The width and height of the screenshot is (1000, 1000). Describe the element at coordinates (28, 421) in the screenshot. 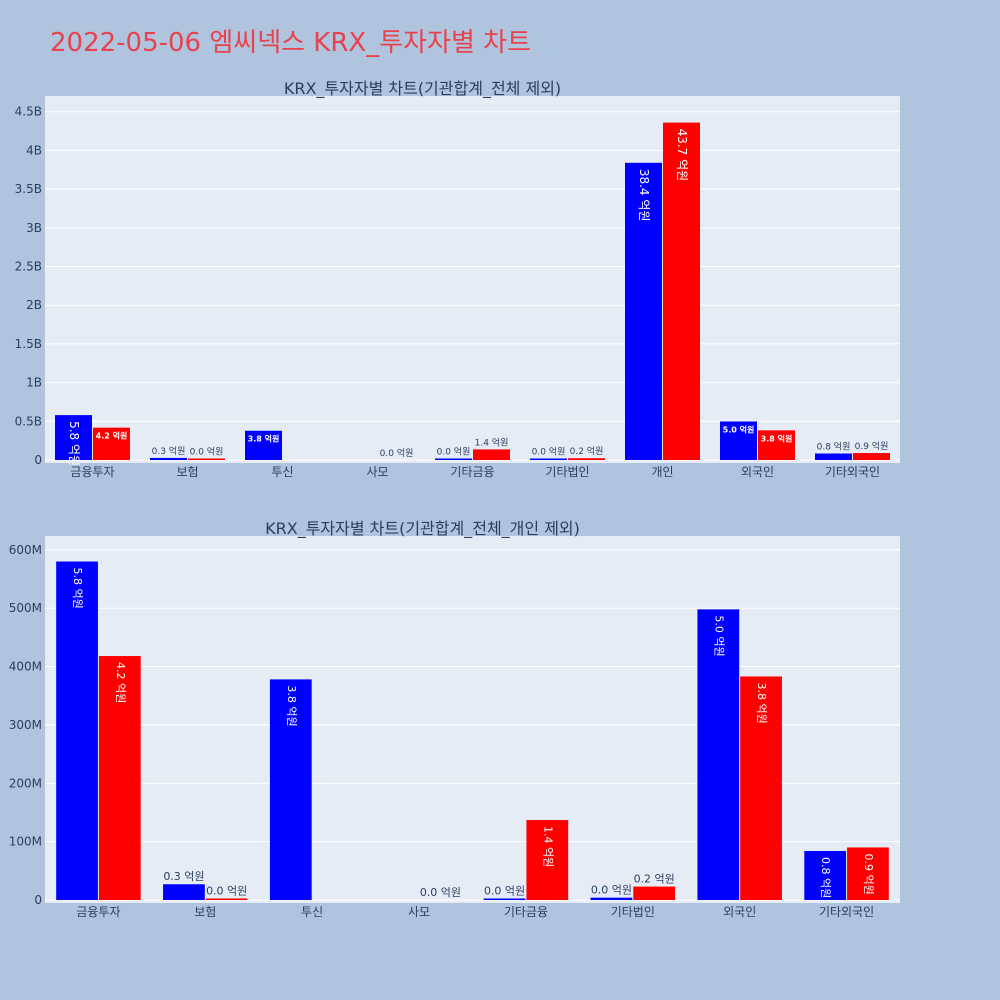

I see `y-tick-label: 0.5B` at that location.